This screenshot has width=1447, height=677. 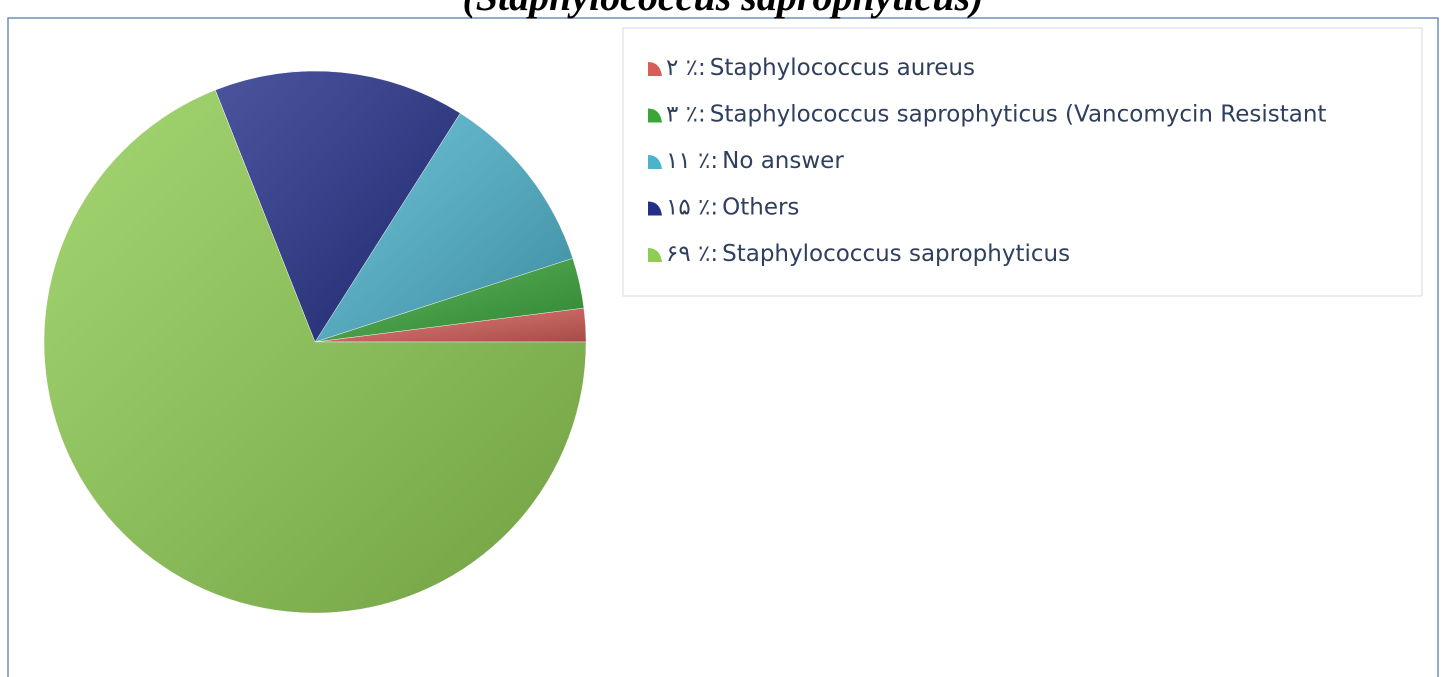 What do you see at coordinates (686, 68) in the screenshot?
I see `legend-value: ۲ ٪:` at bounding box center [686, 68].